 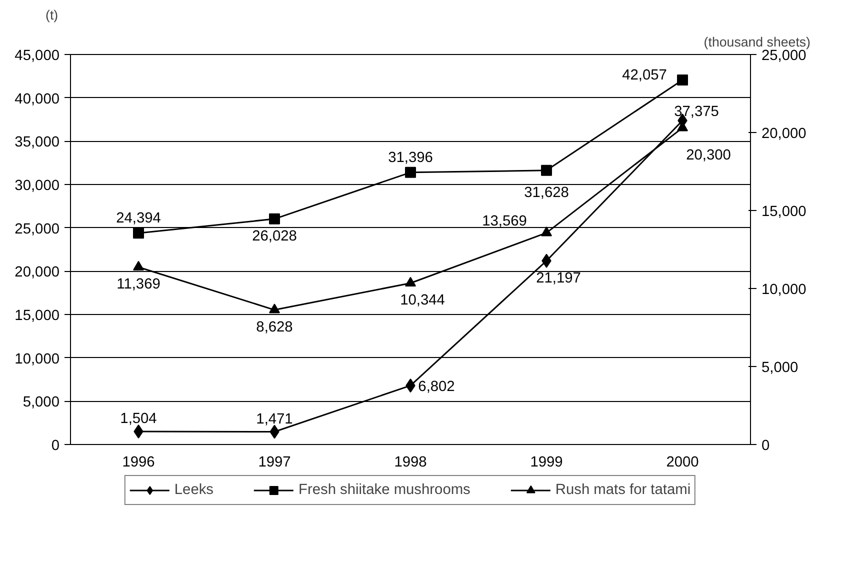 What do you see at coordinates (138, 418) in the screenshot?
I see `data-label: 1,504` at bounding box center [138, 418].